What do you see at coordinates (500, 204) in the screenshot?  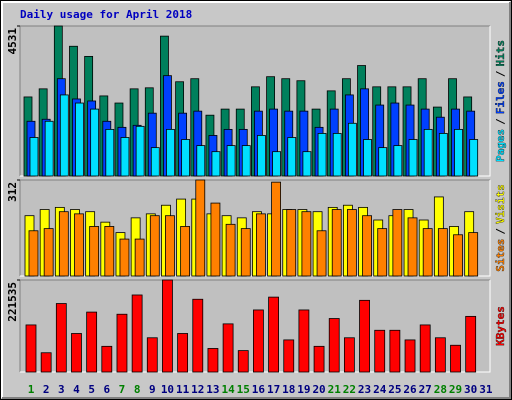 I see `legend-entry: Visits` at bounding box center [500, 204].